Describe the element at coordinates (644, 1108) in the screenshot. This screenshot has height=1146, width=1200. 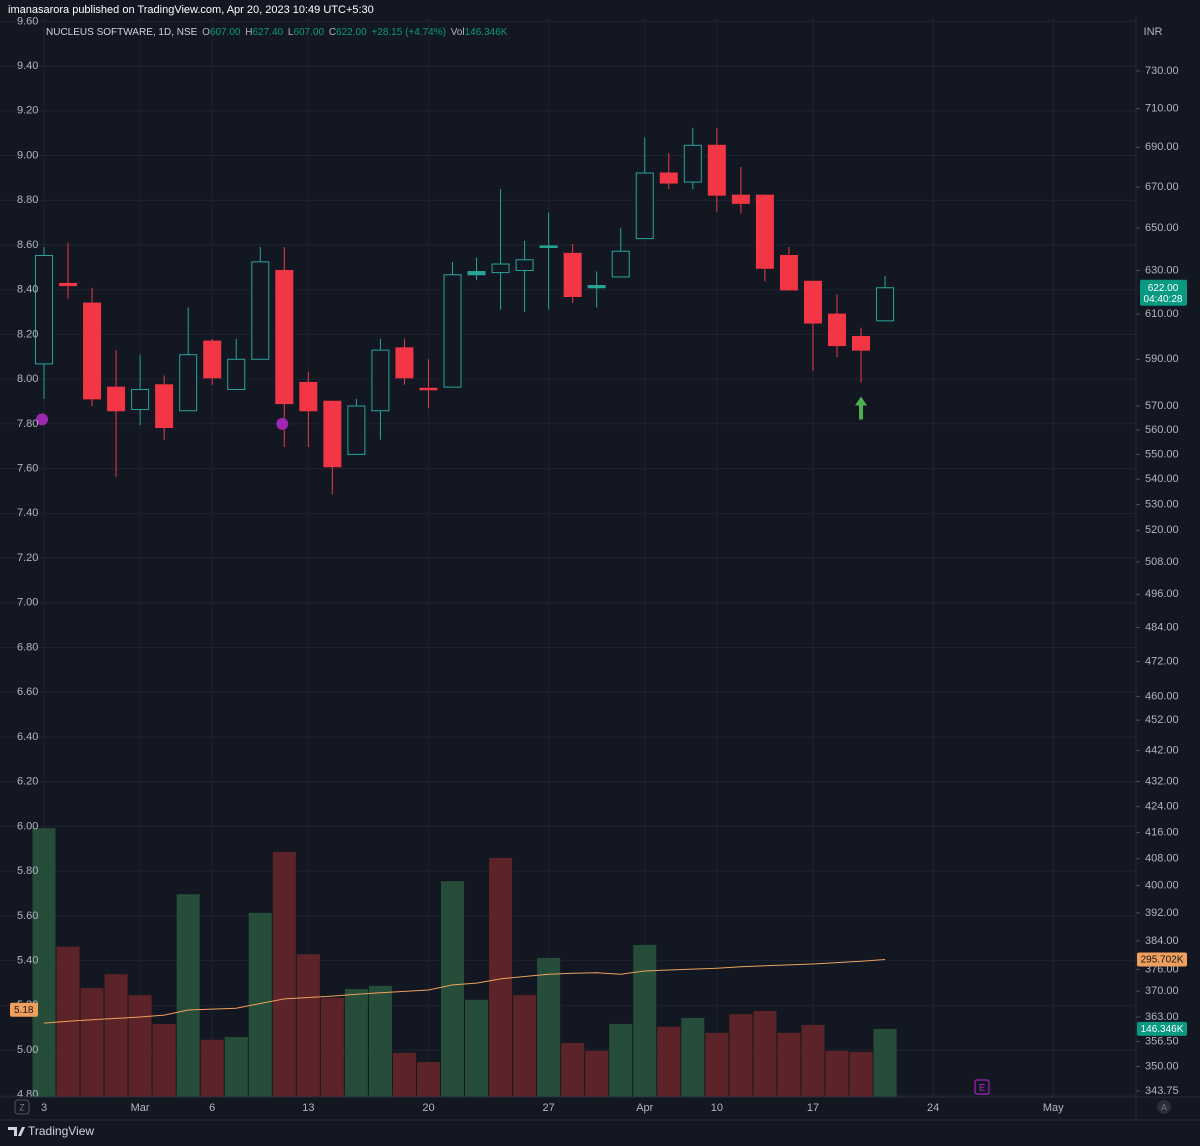
I see `x-tick-label: Apr` at that location.